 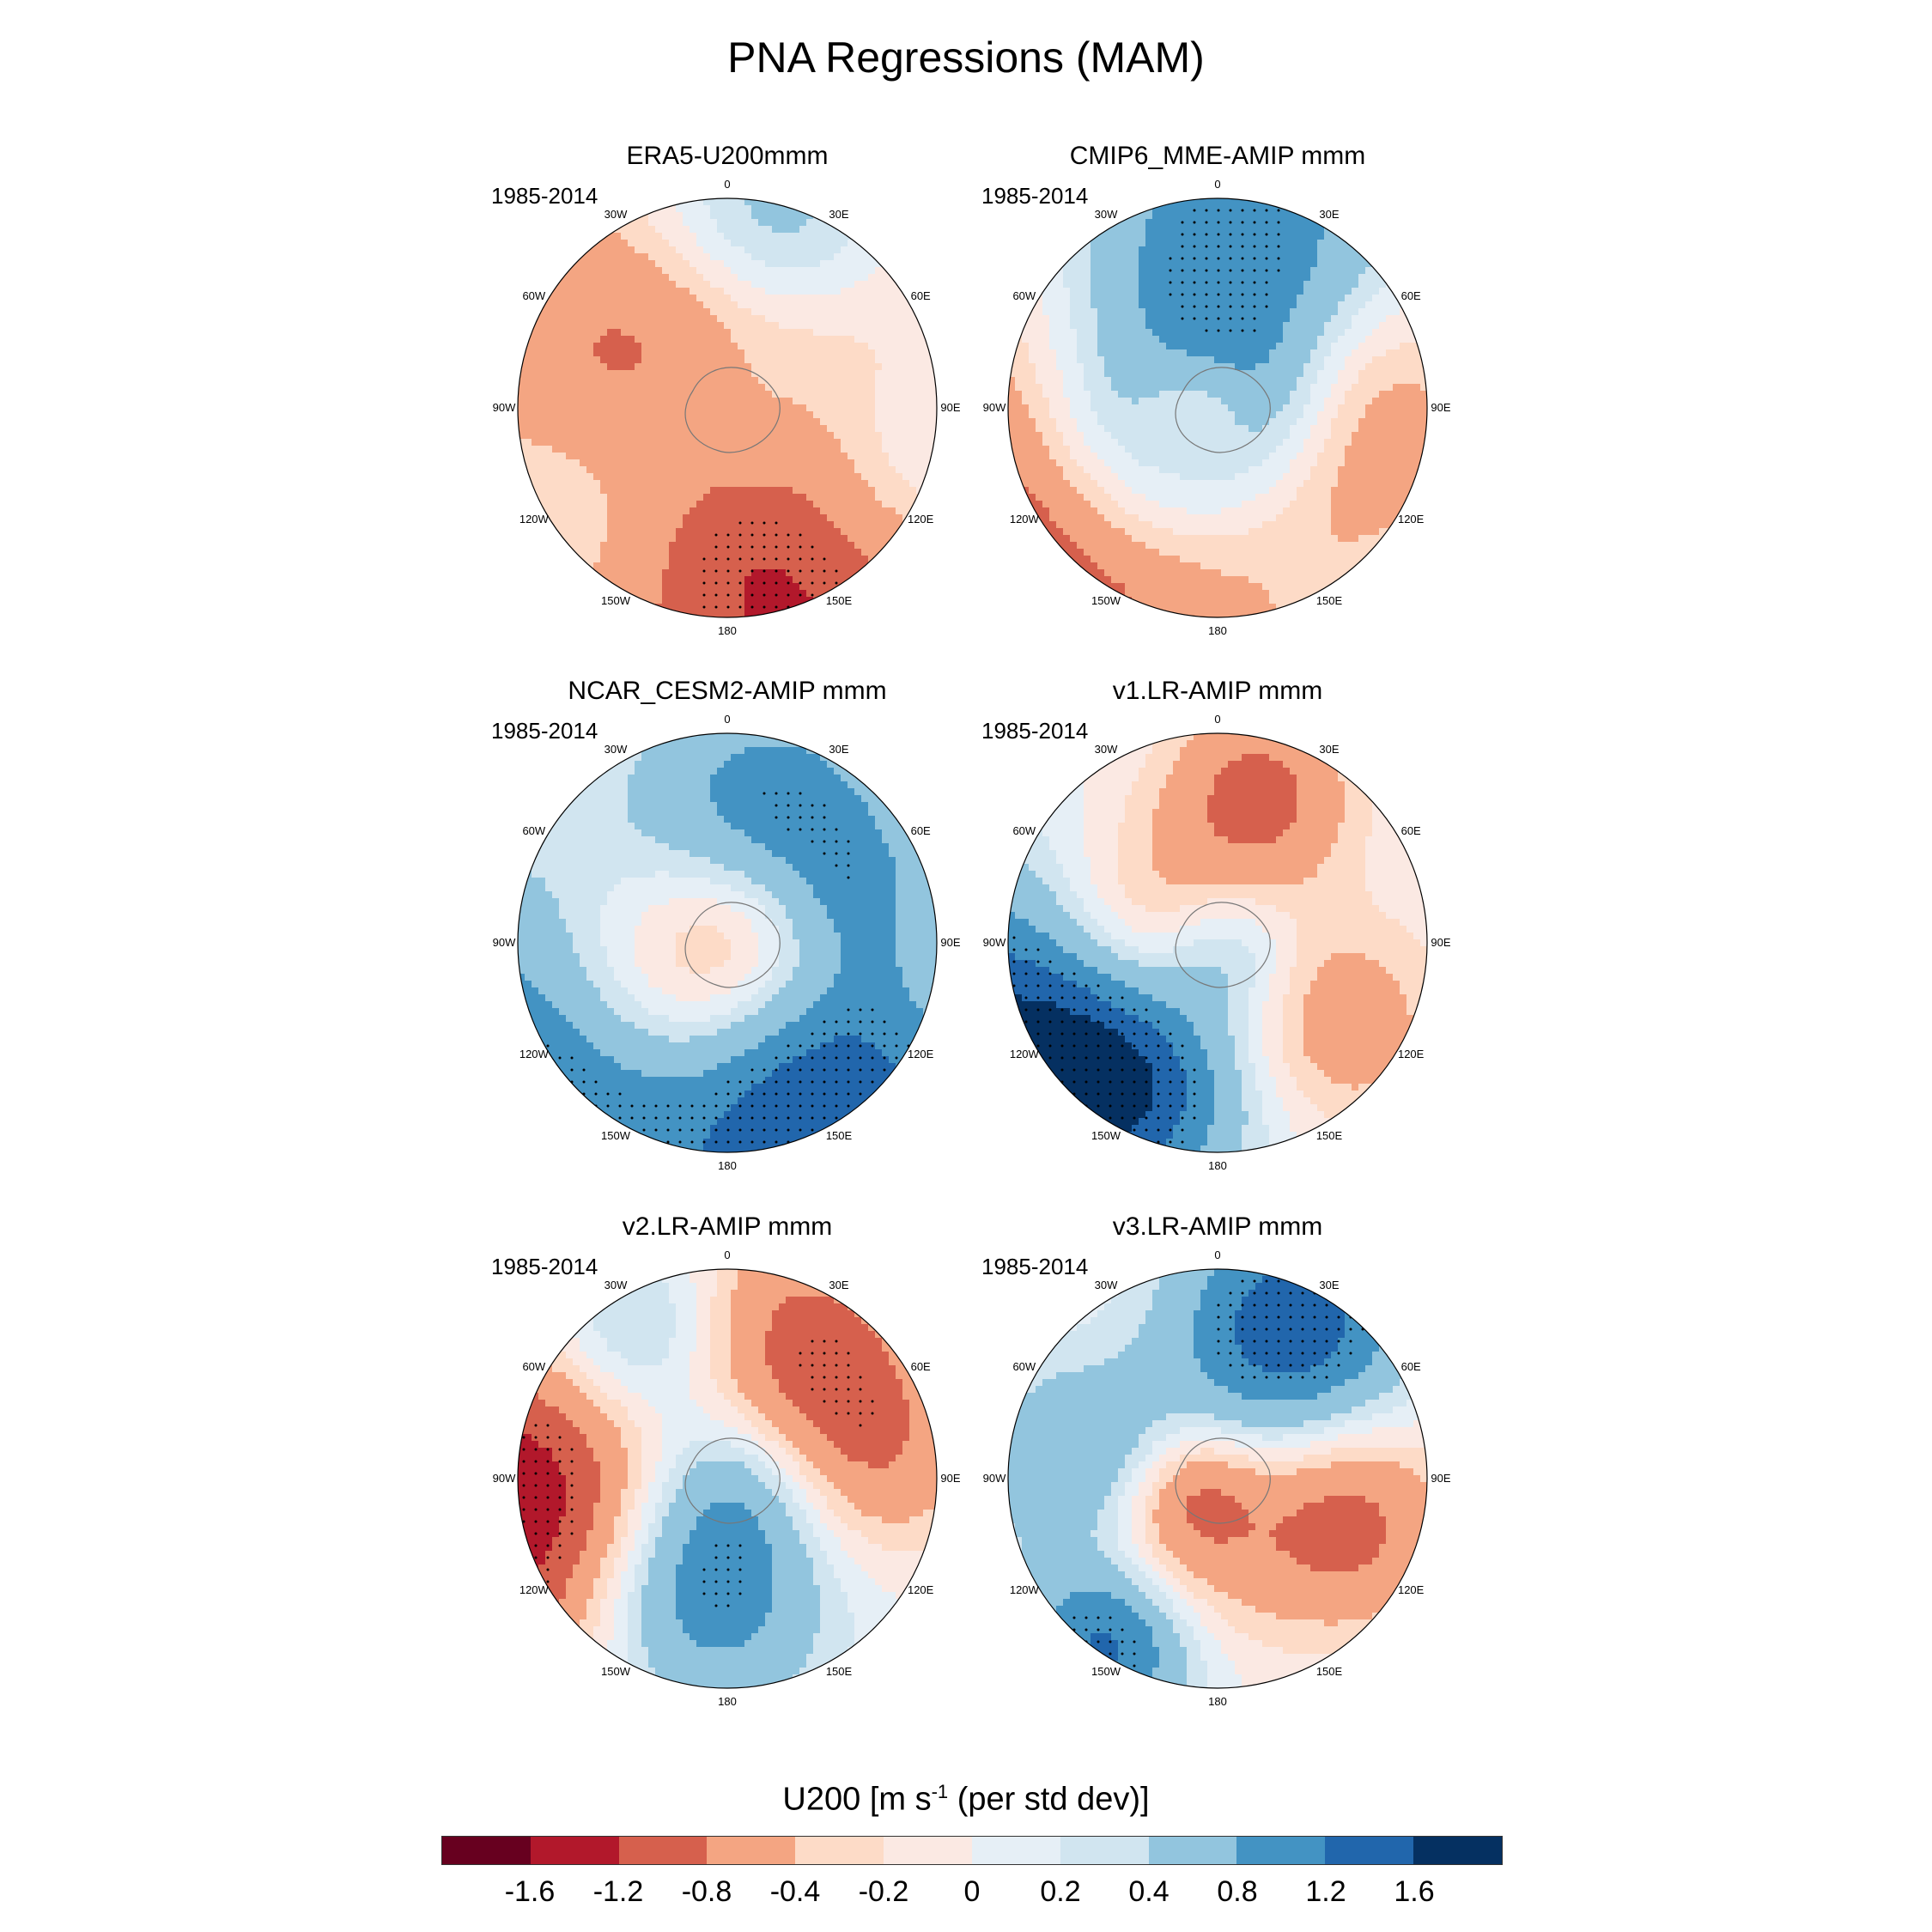 What do you see at coordinates (706, 1892) in the screenshot?
I see `colorbar-label: -0.8` at bounding box center [706, 1892].